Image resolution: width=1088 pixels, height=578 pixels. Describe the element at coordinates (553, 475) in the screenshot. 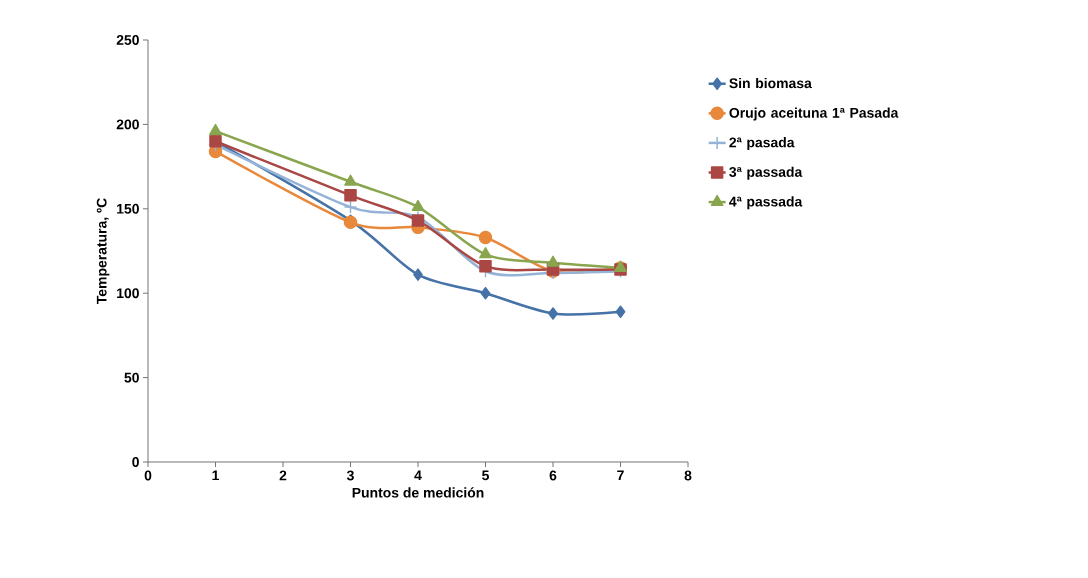

I see `x-tick-label: 6` at that location.